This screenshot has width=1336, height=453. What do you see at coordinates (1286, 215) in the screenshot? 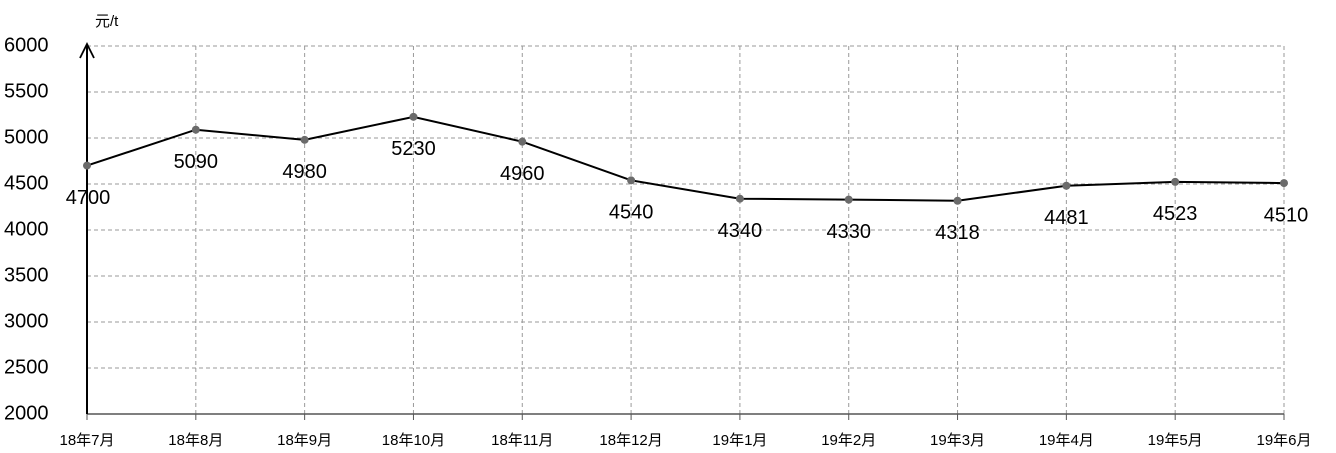
I see `data-label: 4510` at bounding box center [1286, 215].